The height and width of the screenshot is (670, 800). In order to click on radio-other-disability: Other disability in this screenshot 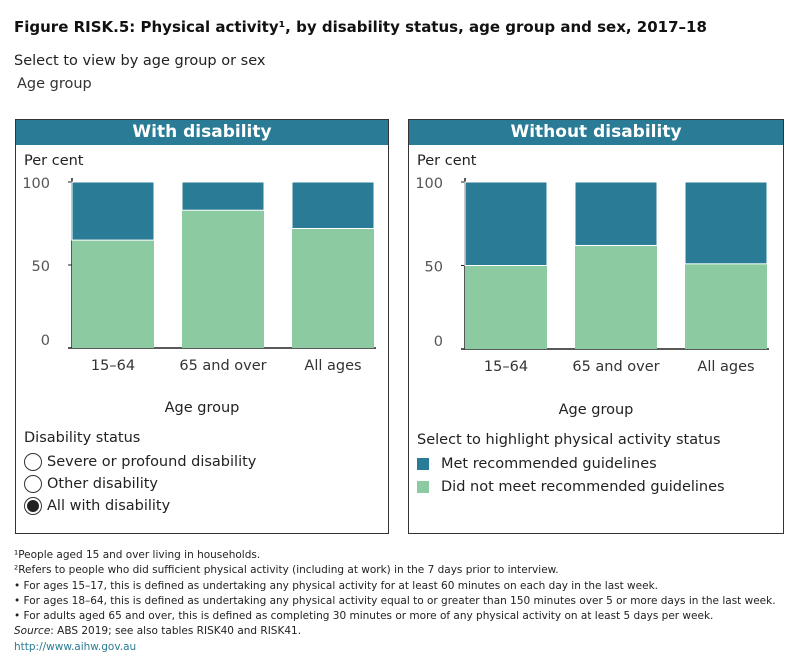, I will do `click(91, 484)`.